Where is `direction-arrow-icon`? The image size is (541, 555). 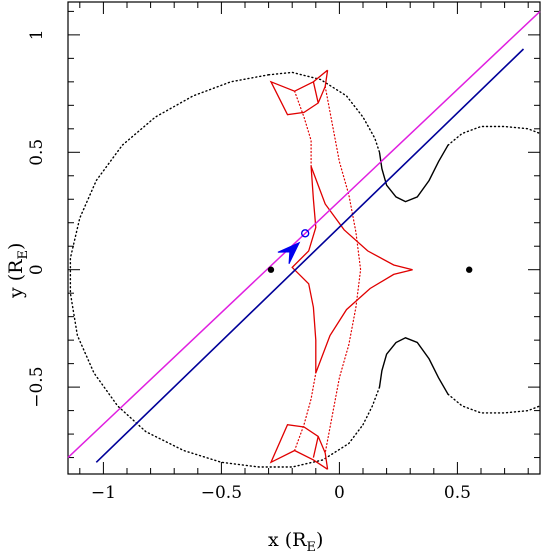 direction-arrow-icon is located at coordinates (289, 252).